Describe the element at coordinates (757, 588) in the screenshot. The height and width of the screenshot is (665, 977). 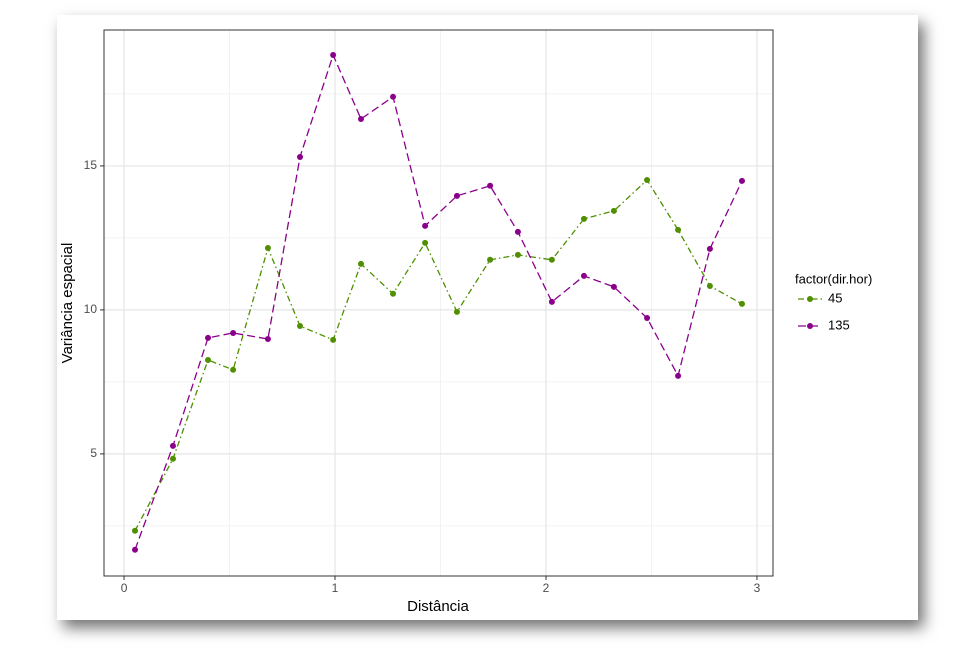
I see `x-tick-label: 3` at that location.